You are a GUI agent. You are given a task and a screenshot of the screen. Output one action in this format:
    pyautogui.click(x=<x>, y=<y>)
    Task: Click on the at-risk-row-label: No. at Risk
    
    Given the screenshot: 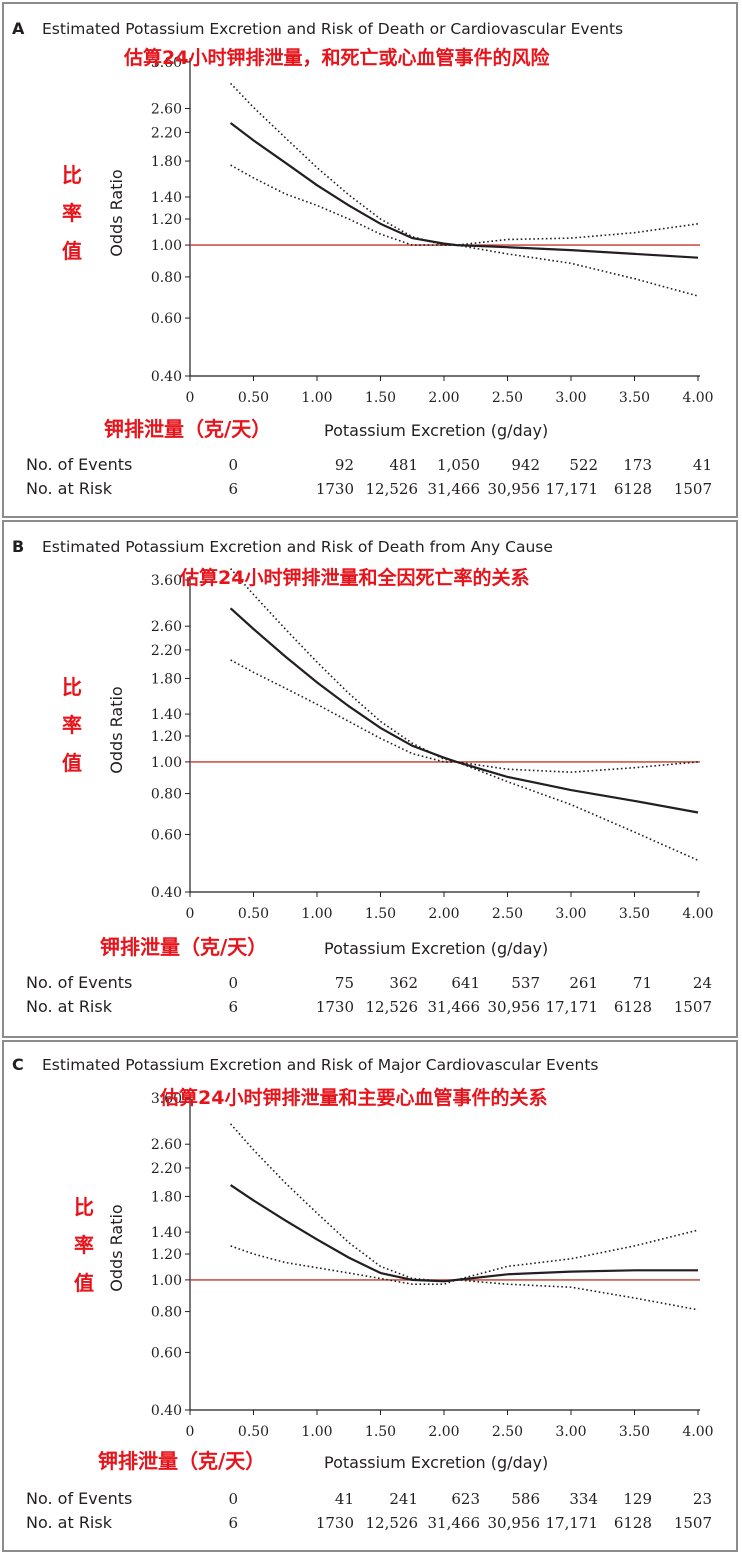 What is the action you would take?
    pyautogui.click(x=69, y=1522)
    